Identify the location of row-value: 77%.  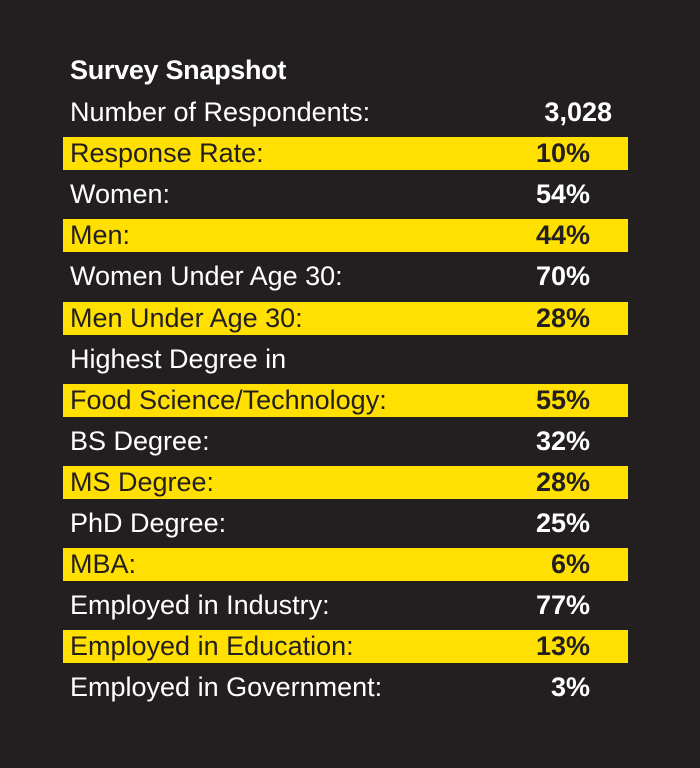
(562, 605).